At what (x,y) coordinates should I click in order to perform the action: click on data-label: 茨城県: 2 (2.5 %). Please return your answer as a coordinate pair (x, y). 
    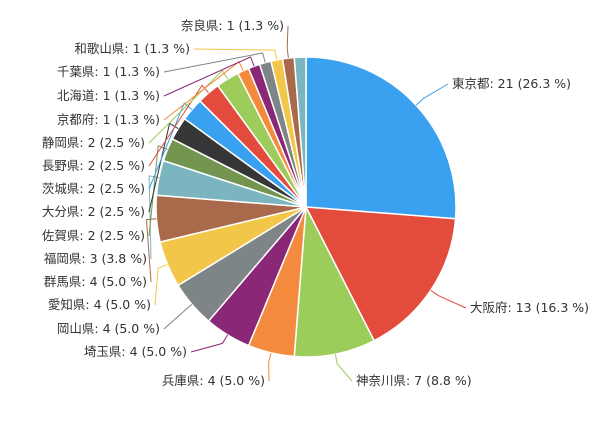
    Looking at the image, I should click on (93, 188).